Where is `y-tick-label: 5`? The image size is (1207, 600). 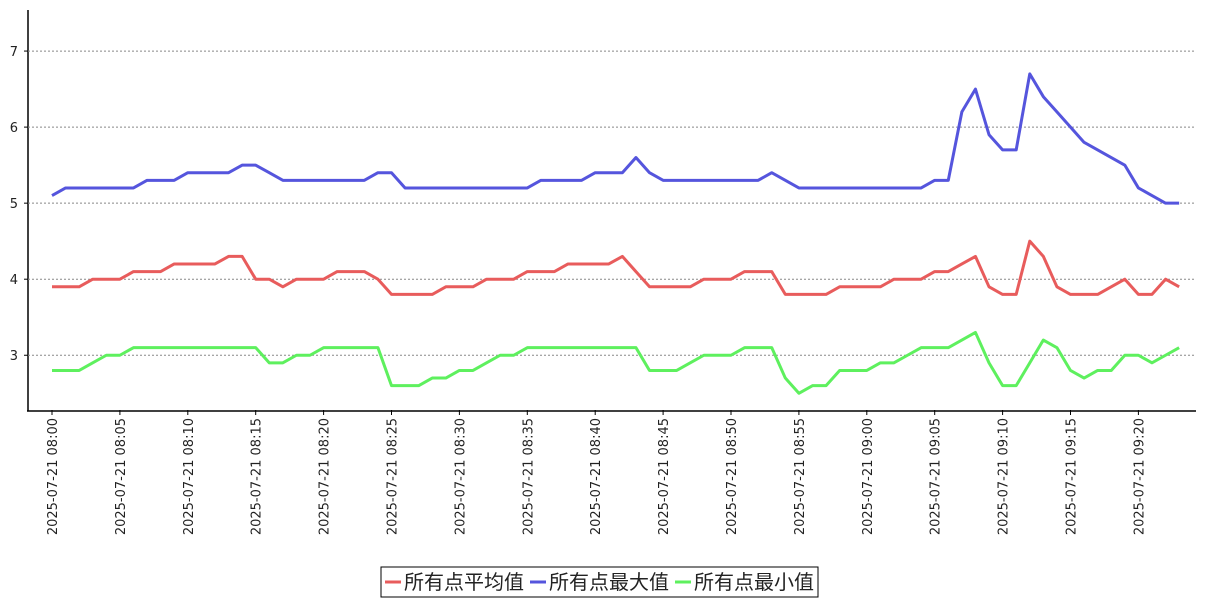 y-tick-label: 5 is located at coordinates (14, 204).